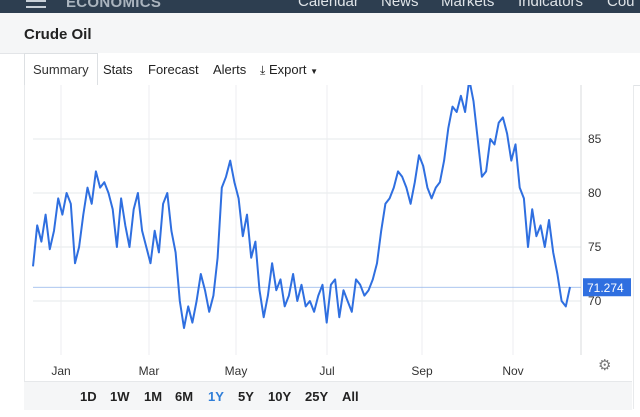  Describe the element at coordinates (114, 5) in the screenshot. I see `brand-logo: ECONOMICS` at that location.